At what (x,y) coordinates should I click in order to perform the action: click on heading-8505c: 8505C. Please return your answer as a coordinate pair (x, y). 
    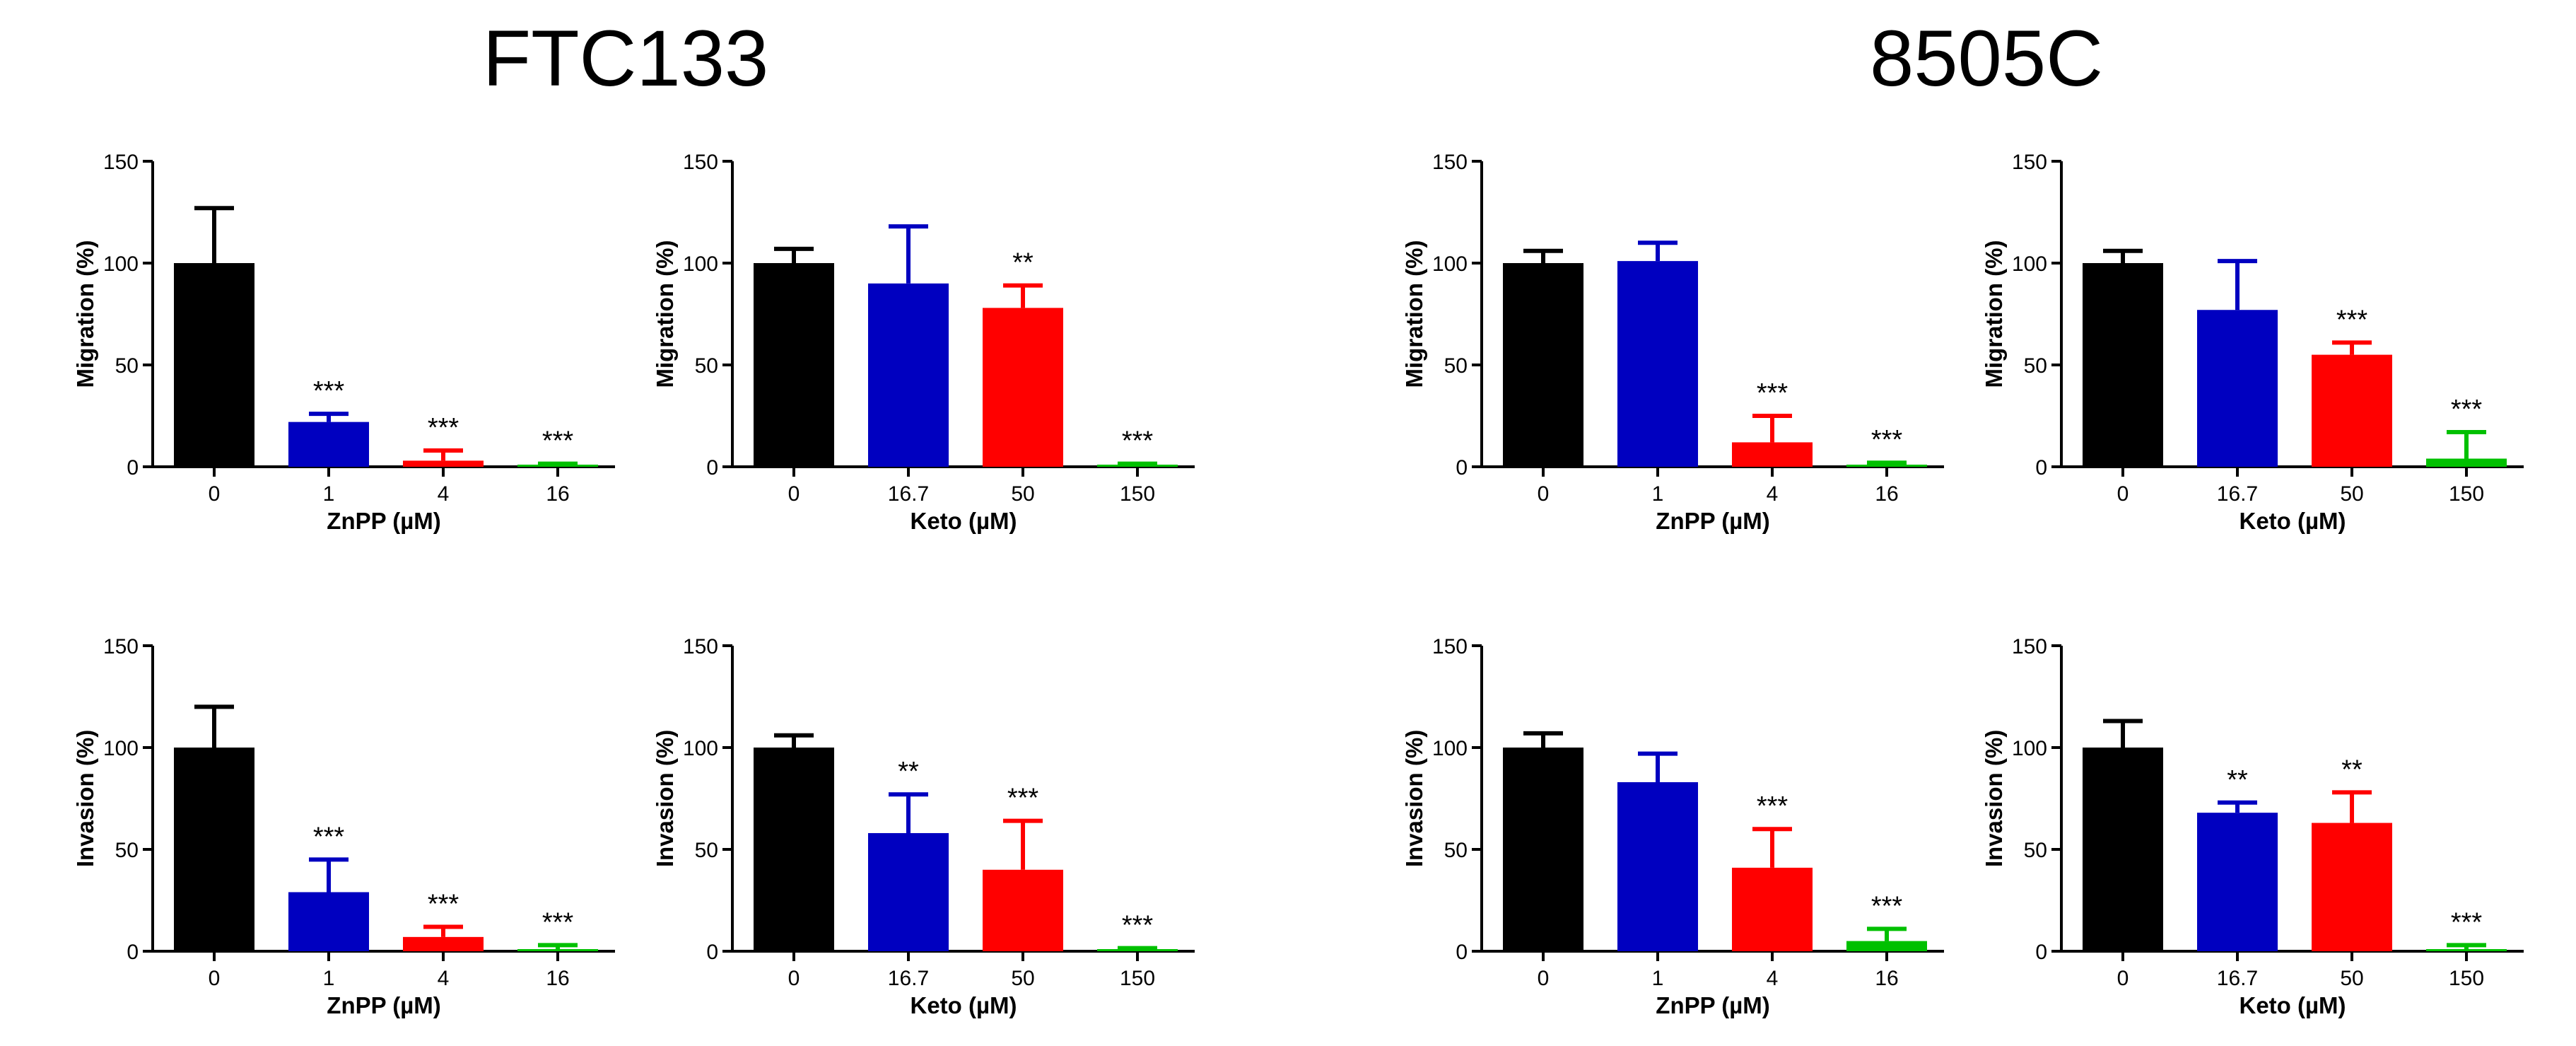
    Looking at the image, I should click on (1987, 59).